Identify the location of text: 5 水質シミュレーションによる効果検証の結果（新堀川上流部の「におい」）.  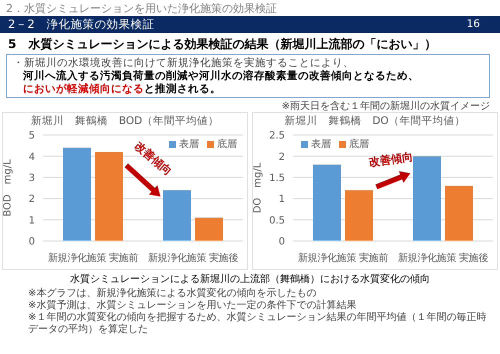
(222, 44).